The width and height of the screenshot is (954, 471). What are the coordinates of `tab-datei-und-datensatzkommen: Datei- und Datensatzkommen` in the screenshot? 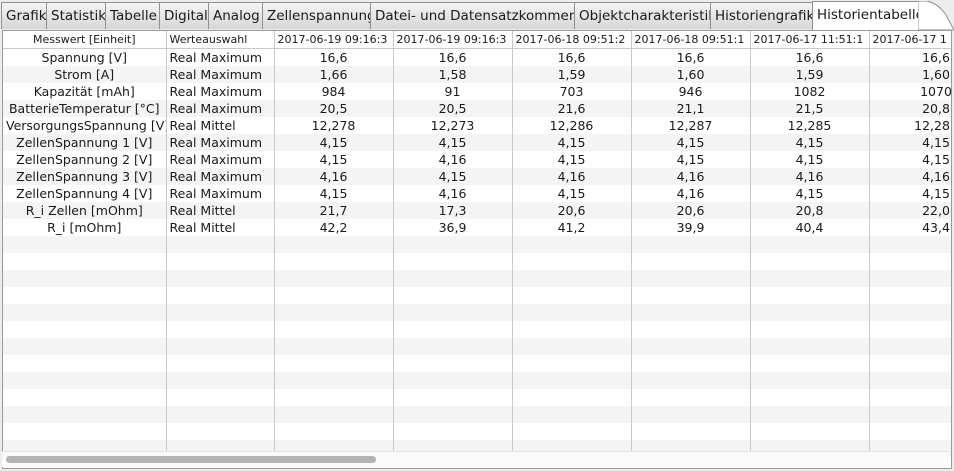 It's located at (472, 15).